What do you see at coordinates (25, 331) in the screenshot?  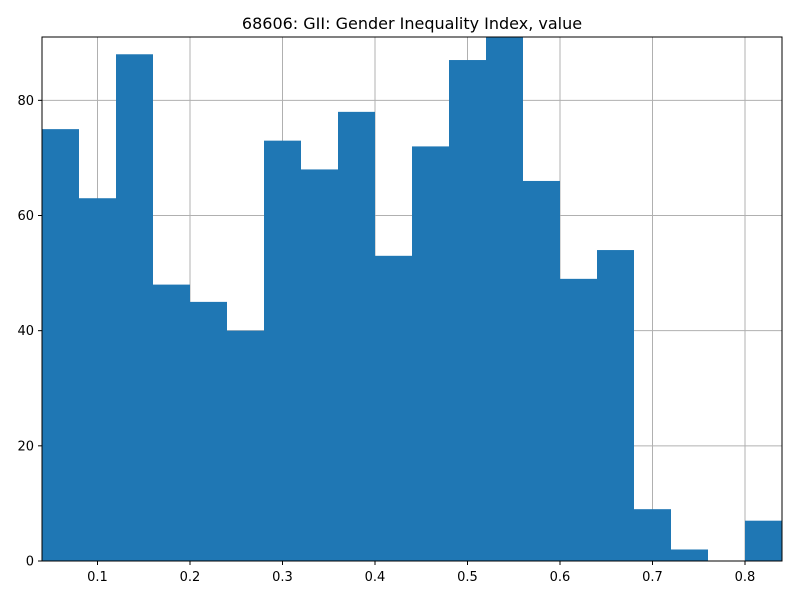 I see `y-tick-label: 40` at bounding box center [25, 331].